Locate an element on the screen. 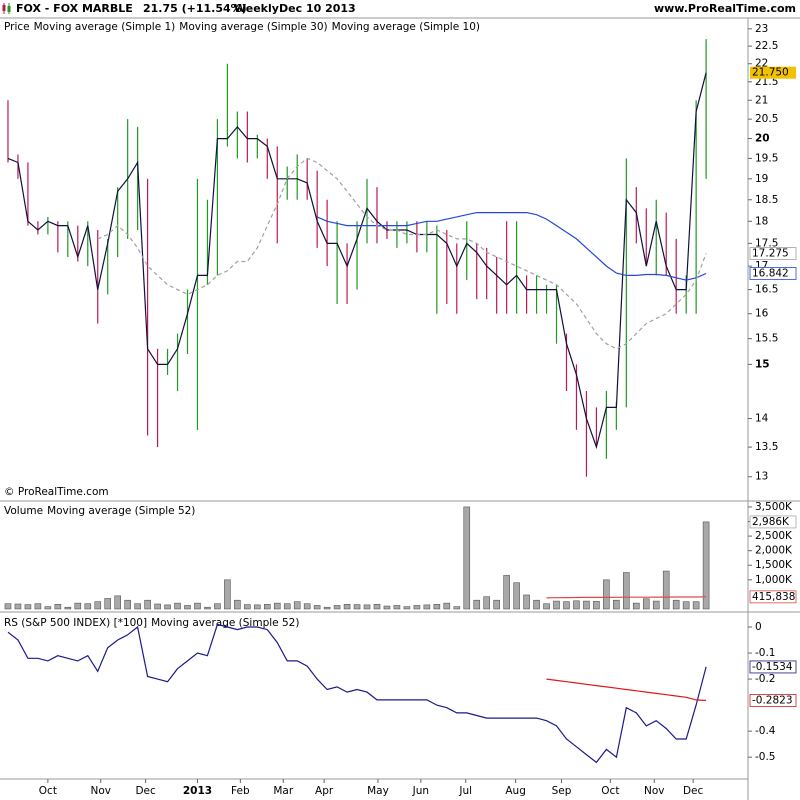 The height and width of the screenshot is (800, 800). y-tick-label: 1,000K is located at coordinates (774, 580).